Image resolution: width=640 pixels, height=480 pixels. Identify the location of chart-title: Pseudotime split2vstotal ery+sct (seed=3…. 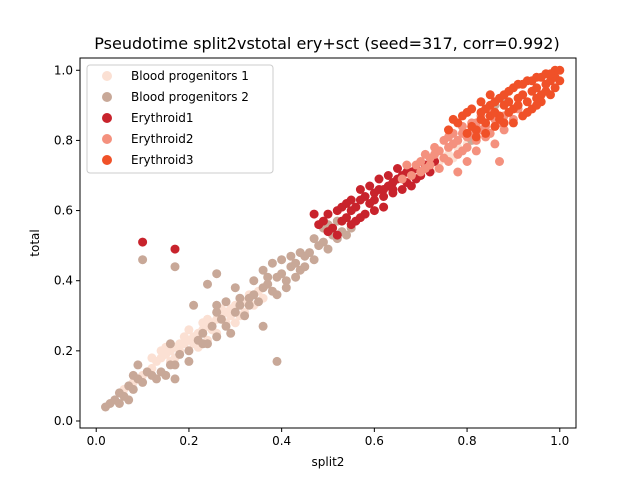
(326, 43).